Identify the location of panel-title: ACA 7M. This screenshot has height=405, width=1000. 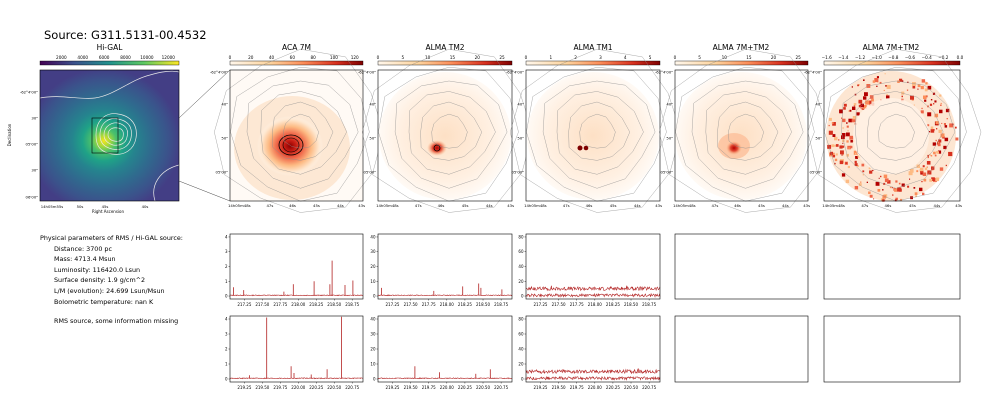
(296, 47).